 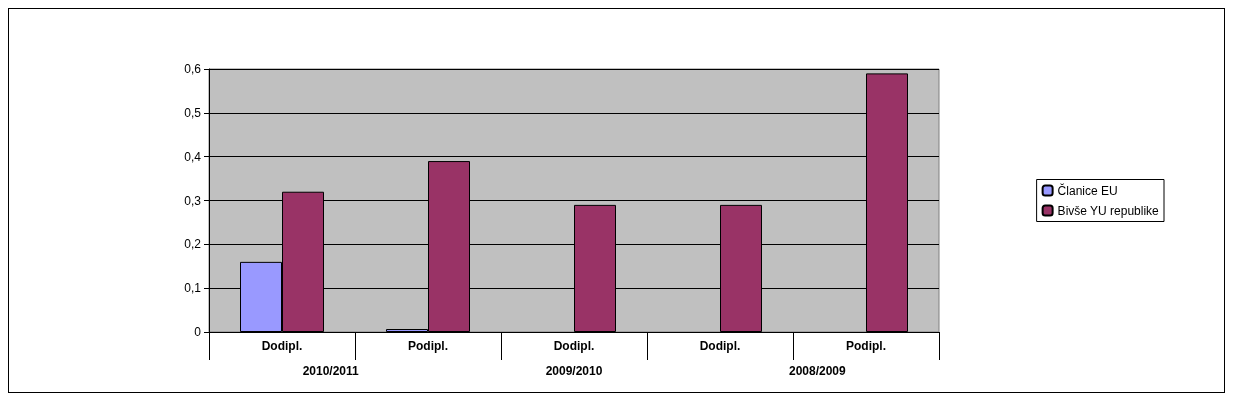 I want to click on y-tick-label: 0,2, so click(x=193, y=244).